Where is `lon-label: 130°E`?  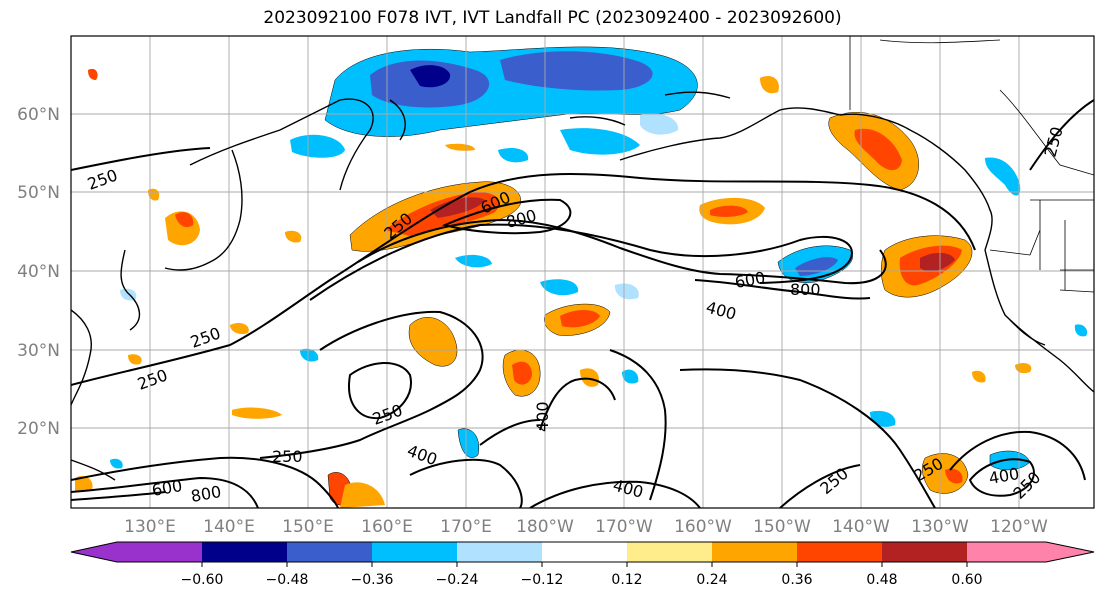 lon-label: 130°E is located at coordinates (150, 527).